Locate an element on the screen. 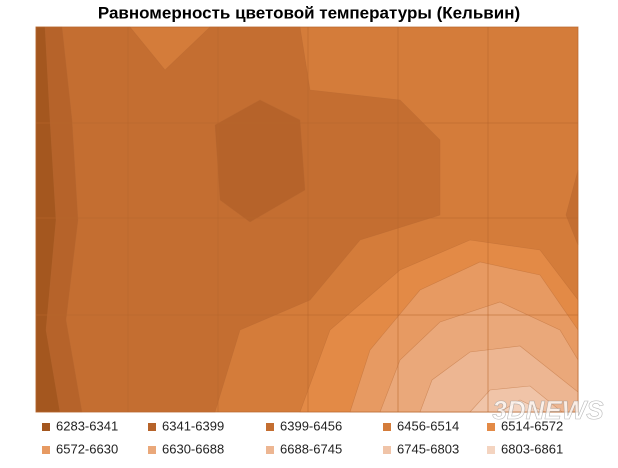 The height and width of the screenshot is (468, 618). legend-label: 6341-6399 is located at coordinates (193, 425).